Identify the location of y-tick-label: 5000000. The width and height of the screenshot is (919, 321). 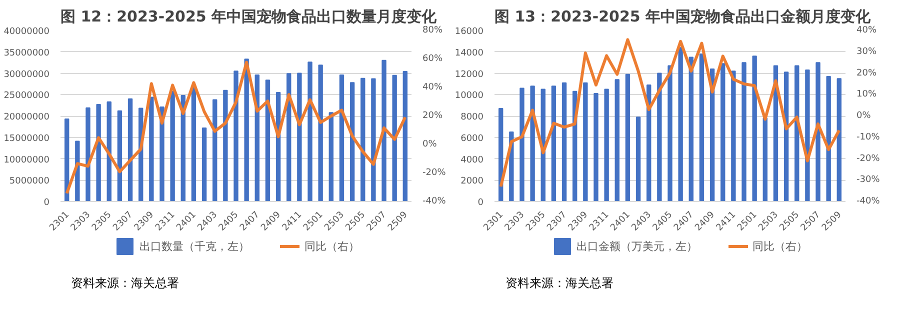
(29, 181).